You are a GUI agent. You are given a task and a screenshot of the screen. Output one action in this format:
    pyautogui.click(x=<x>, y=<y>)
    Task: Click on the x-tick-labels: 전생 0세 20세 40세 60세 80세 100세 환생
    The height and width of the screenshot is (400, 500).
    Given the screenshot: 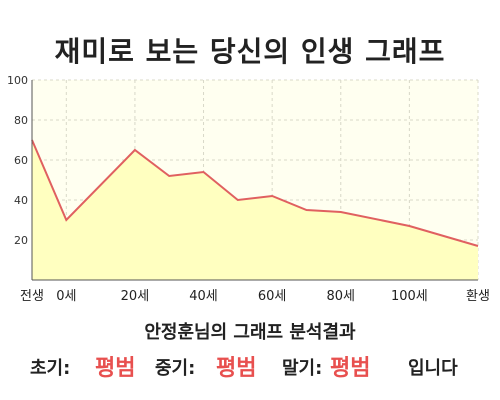 What is the action you would take?
    pyautogui.click(x=255, y=296)
    